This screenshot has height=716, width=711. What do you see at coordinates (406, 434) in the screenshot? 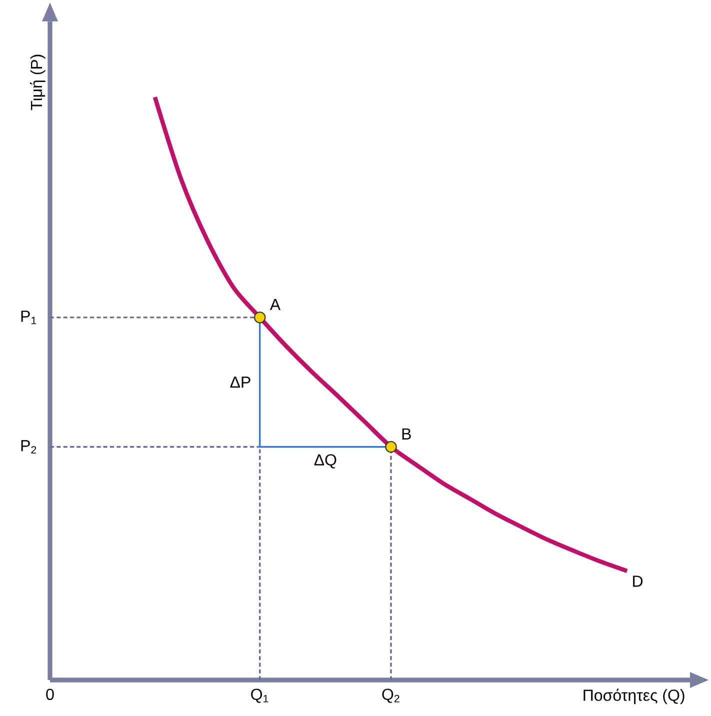
I see `annotation: B` at bounding box center [406, 434].